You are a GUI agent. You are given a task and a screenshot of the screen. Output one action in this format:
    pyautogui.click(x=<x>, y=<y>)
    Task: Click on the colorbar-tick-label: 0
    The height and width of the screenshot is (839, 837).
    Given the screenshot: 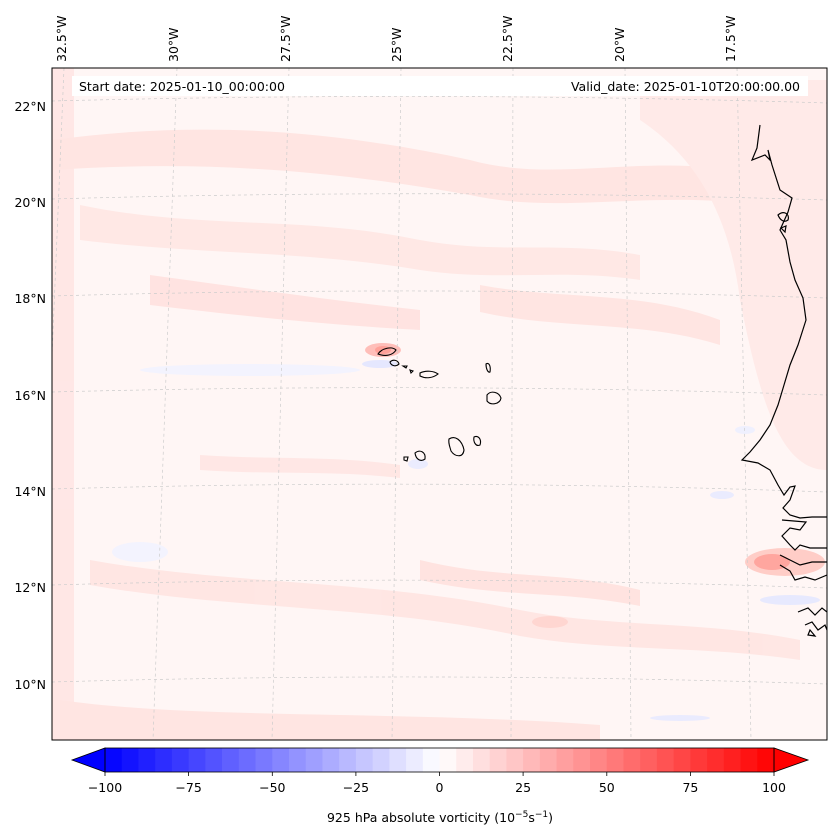 What is the action you would take?
    pyautogui.click(x=440, y=787)
    